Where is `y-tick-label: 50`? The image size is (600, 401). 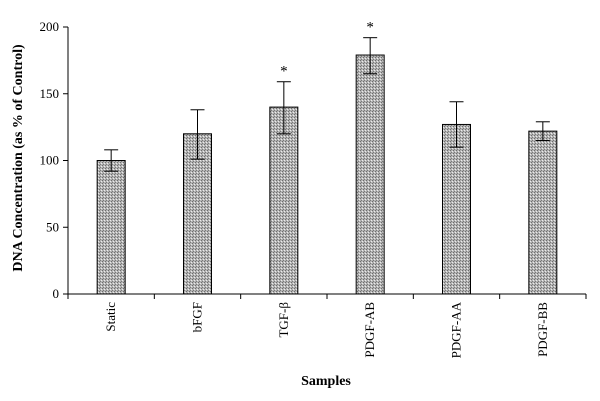
y-tick-label: 50 is located at coordinates (52, 226).